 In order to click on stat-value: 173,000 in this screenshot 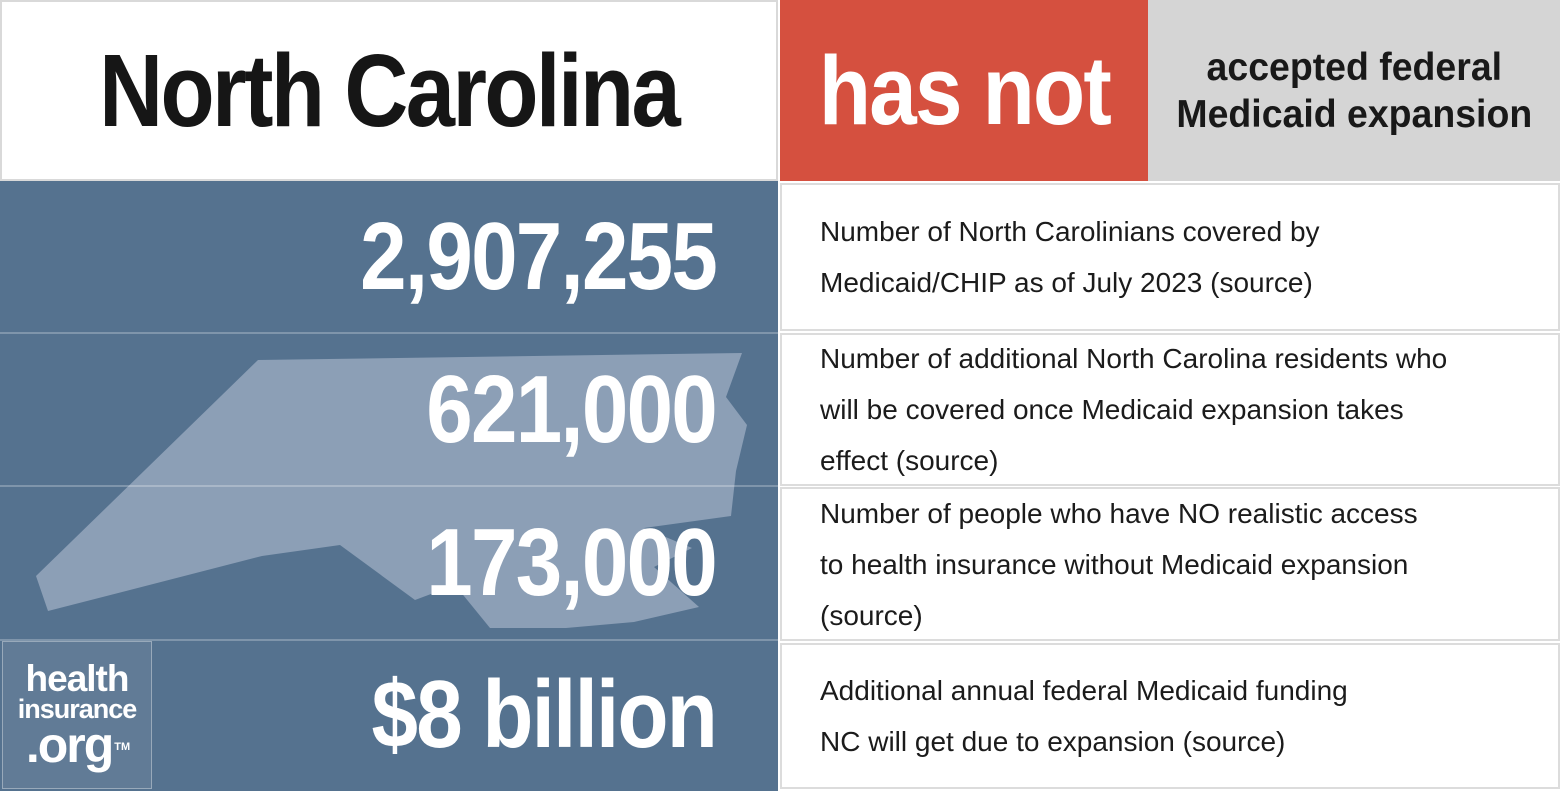, I will do `click(571, 562)`.